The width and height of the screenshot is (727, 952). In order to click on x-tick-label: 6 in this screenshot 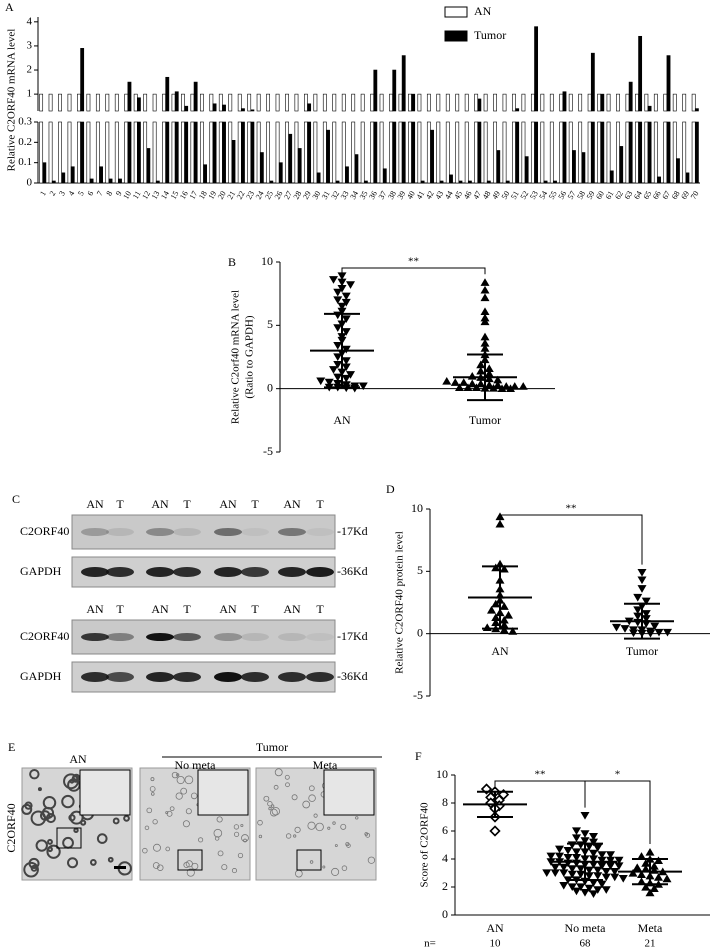, I will do `click(91, 193)`.